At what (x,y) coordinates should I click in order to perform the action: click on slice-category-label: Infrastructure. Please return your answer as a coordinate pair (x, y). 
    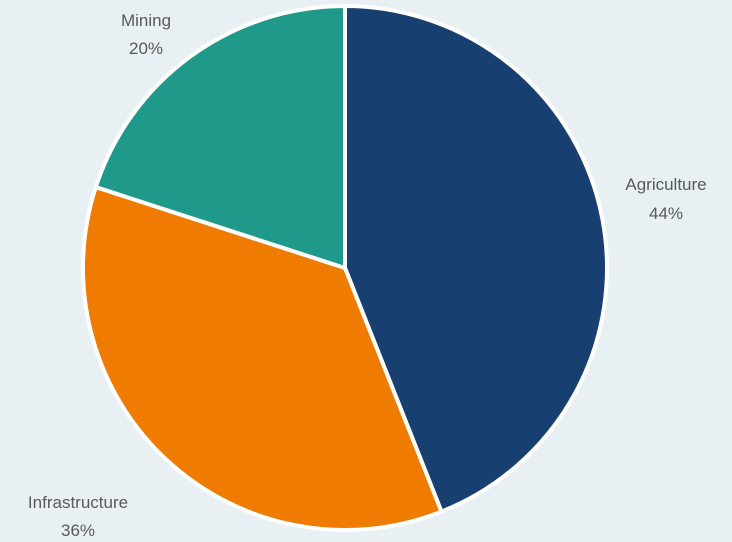
    Looking at the image, I should click on (78, 502).